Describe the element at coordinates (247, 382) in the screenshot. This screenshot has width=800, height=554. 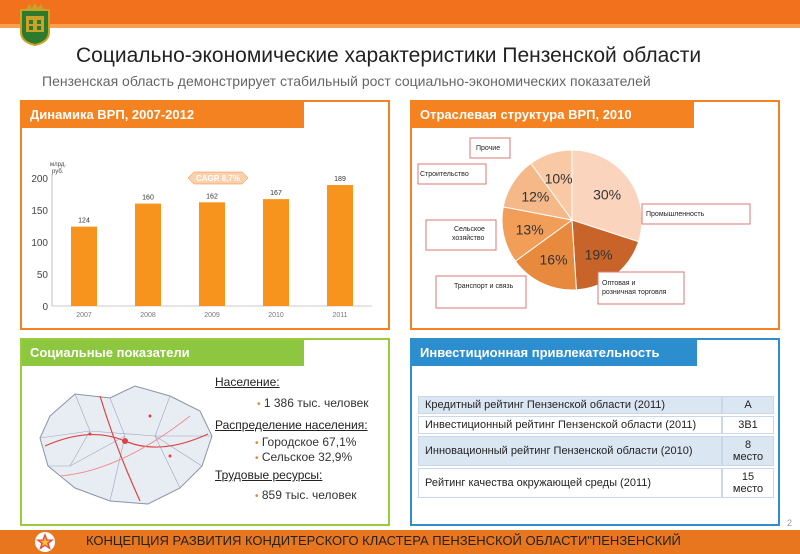
I see `population-heading: Население:` at that location.